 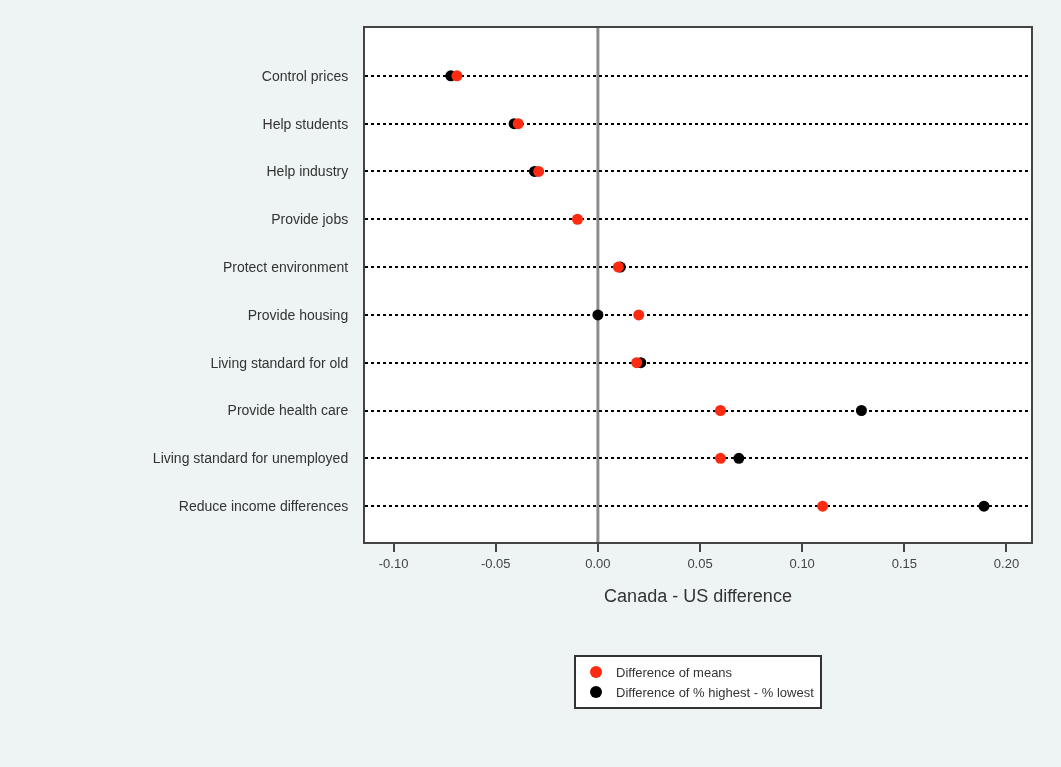 What do you see at coordinates (904, 563) in the screenshot?
I see `x-tick-label: 0.15` at bounding box center [904, 563].